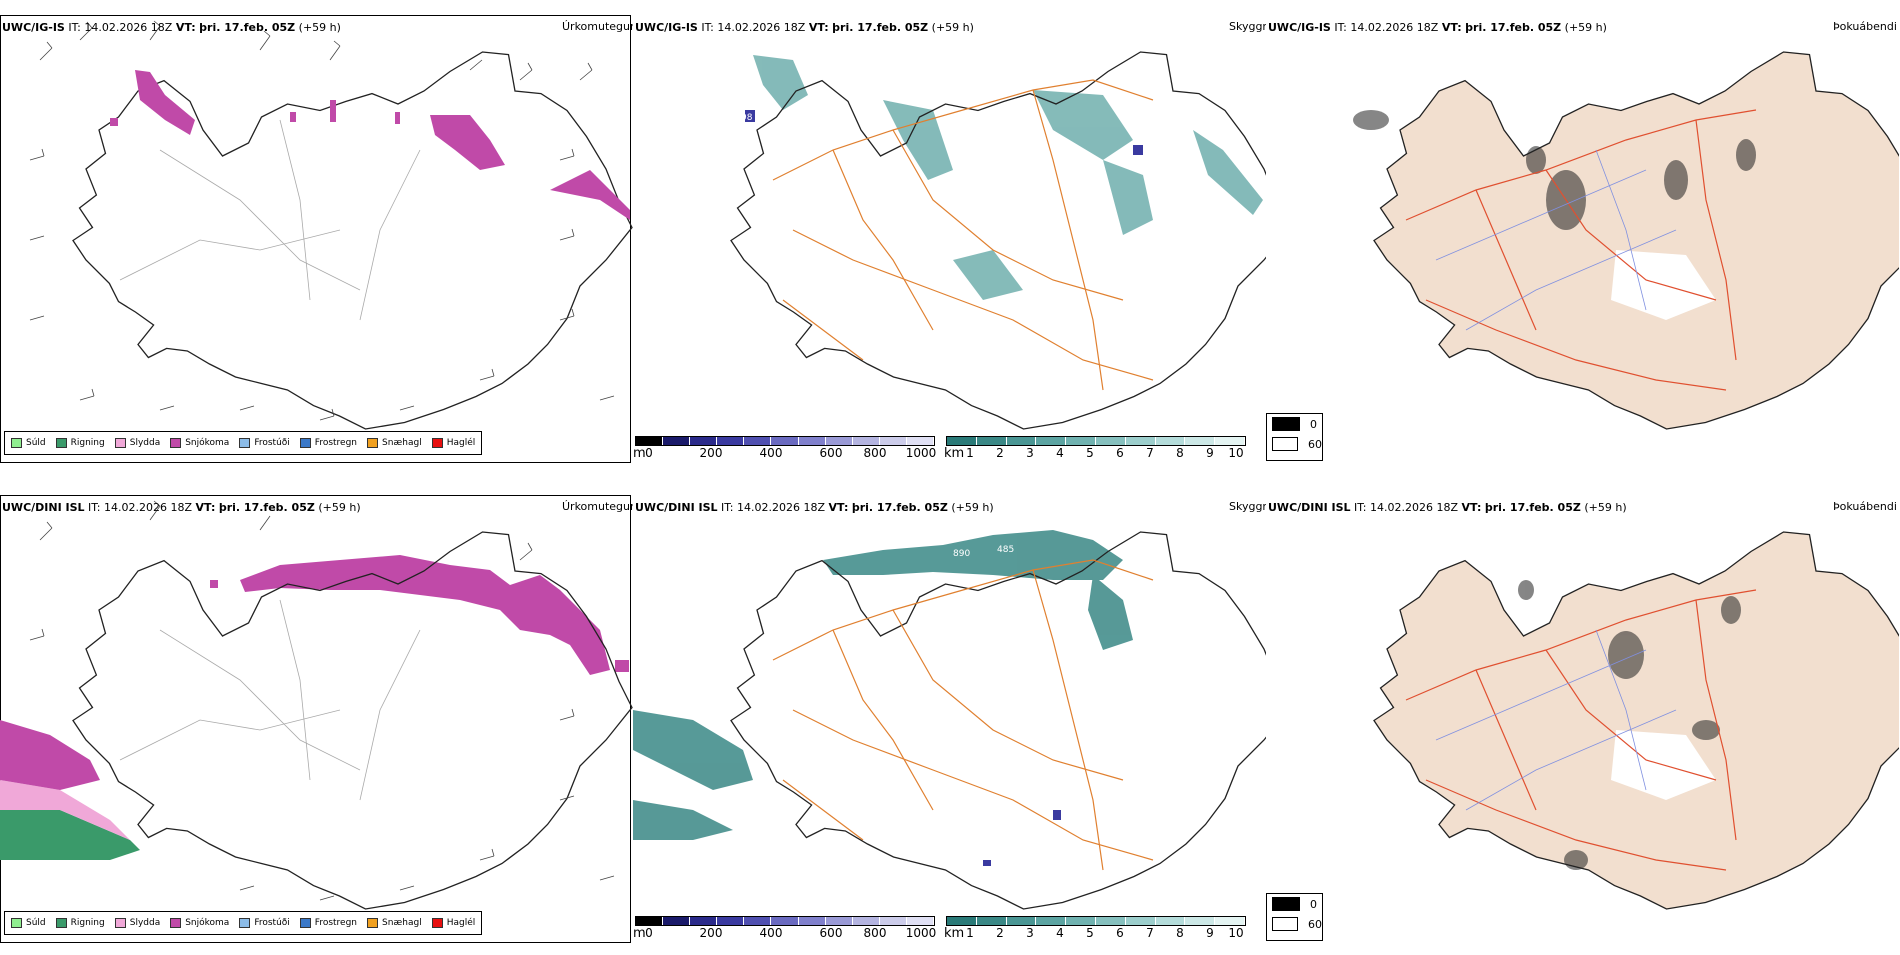  I want to click on fog-map-bottom, so click(1636, 720).